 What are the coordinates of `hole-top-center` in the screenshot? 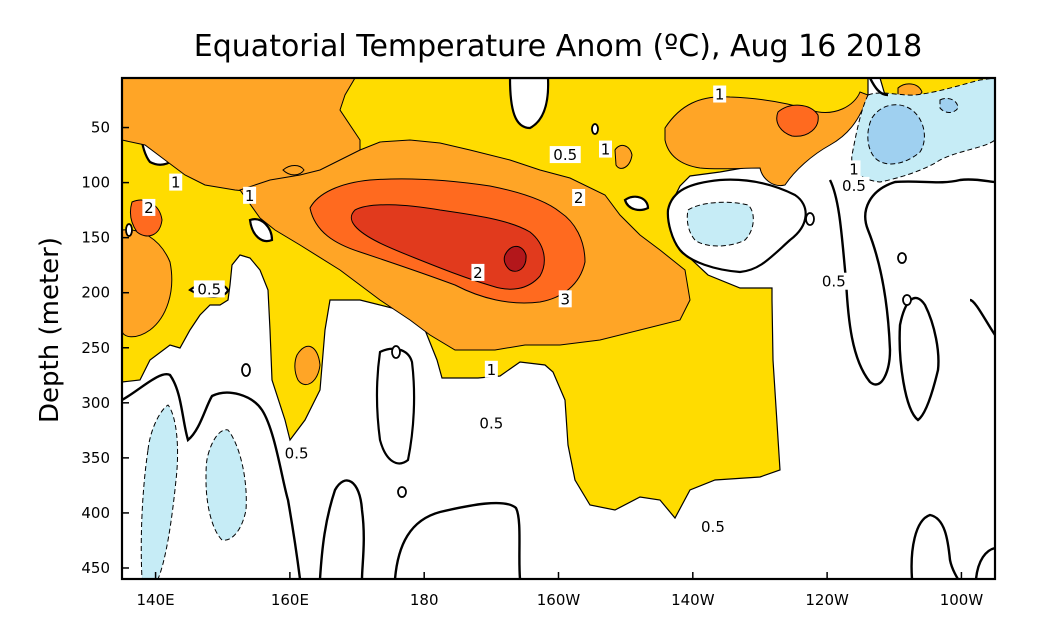 It's located at (529, 104).